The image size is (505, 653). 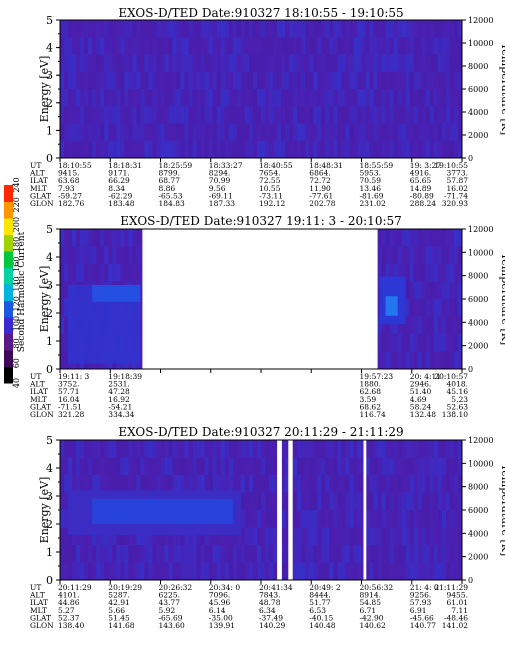 I want to click on table-cell: 8799., so click(x=169, y=173).